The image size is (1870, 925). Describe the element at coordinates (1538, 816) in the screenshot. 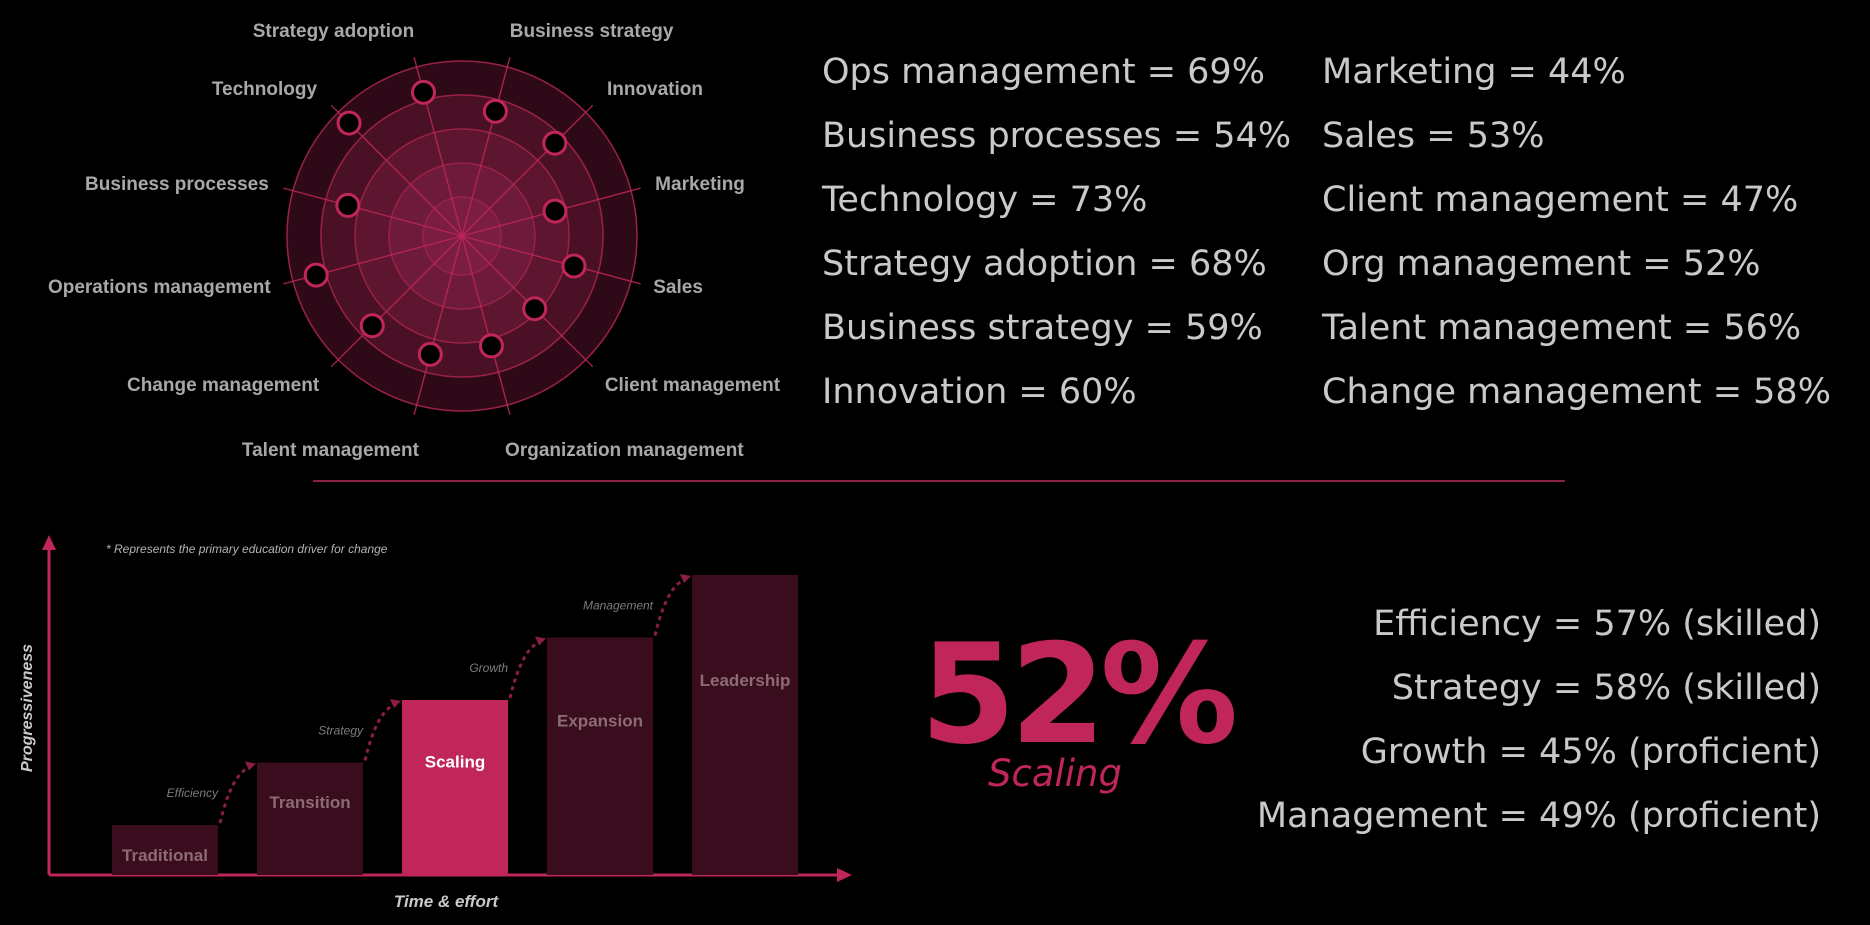

I see `skill-item: Management = 49% (proficient)` at that location.